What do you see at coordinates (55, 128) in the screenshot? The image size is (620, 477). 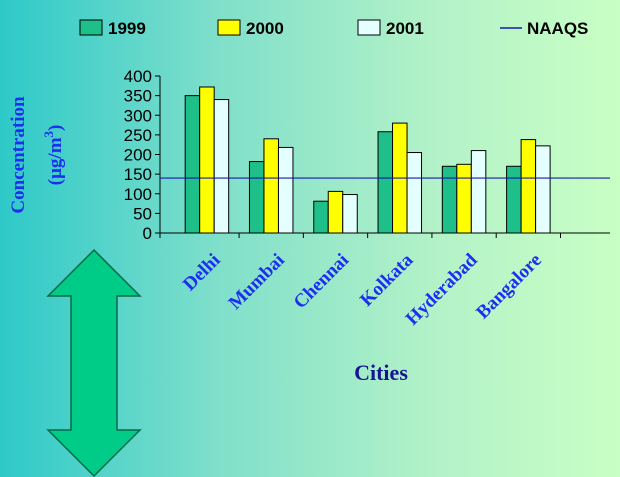 I see `y-axis-title-close: )` at bounding box center [55, 128].